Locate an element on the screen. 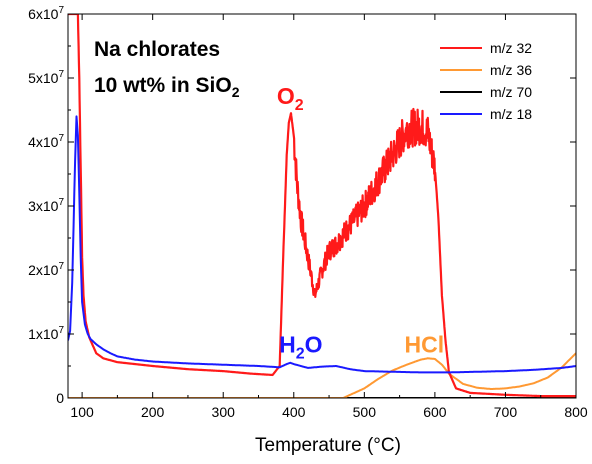 This screenshot has width=592, height=464. y-tick-label: 4x10⁷ is located at coordinates (46, 141).